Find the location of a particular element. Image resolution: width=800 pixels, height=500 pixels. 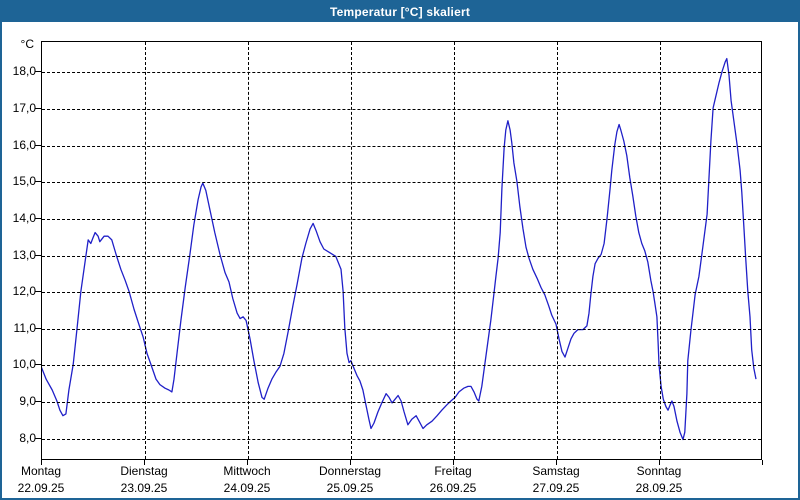

x-day-name-label: Donnerstag is located at coordinates (350, 471).